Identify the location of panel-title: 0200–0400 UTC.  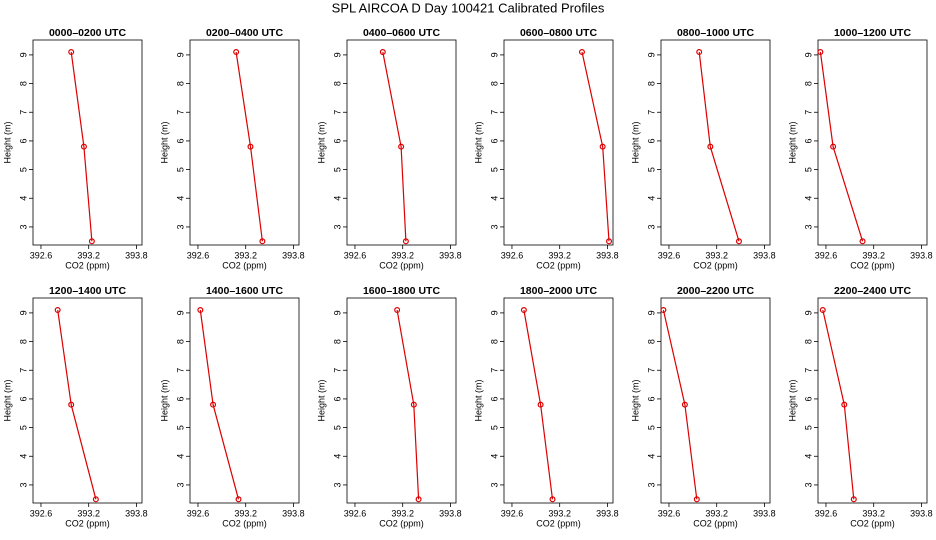
(244, 33).